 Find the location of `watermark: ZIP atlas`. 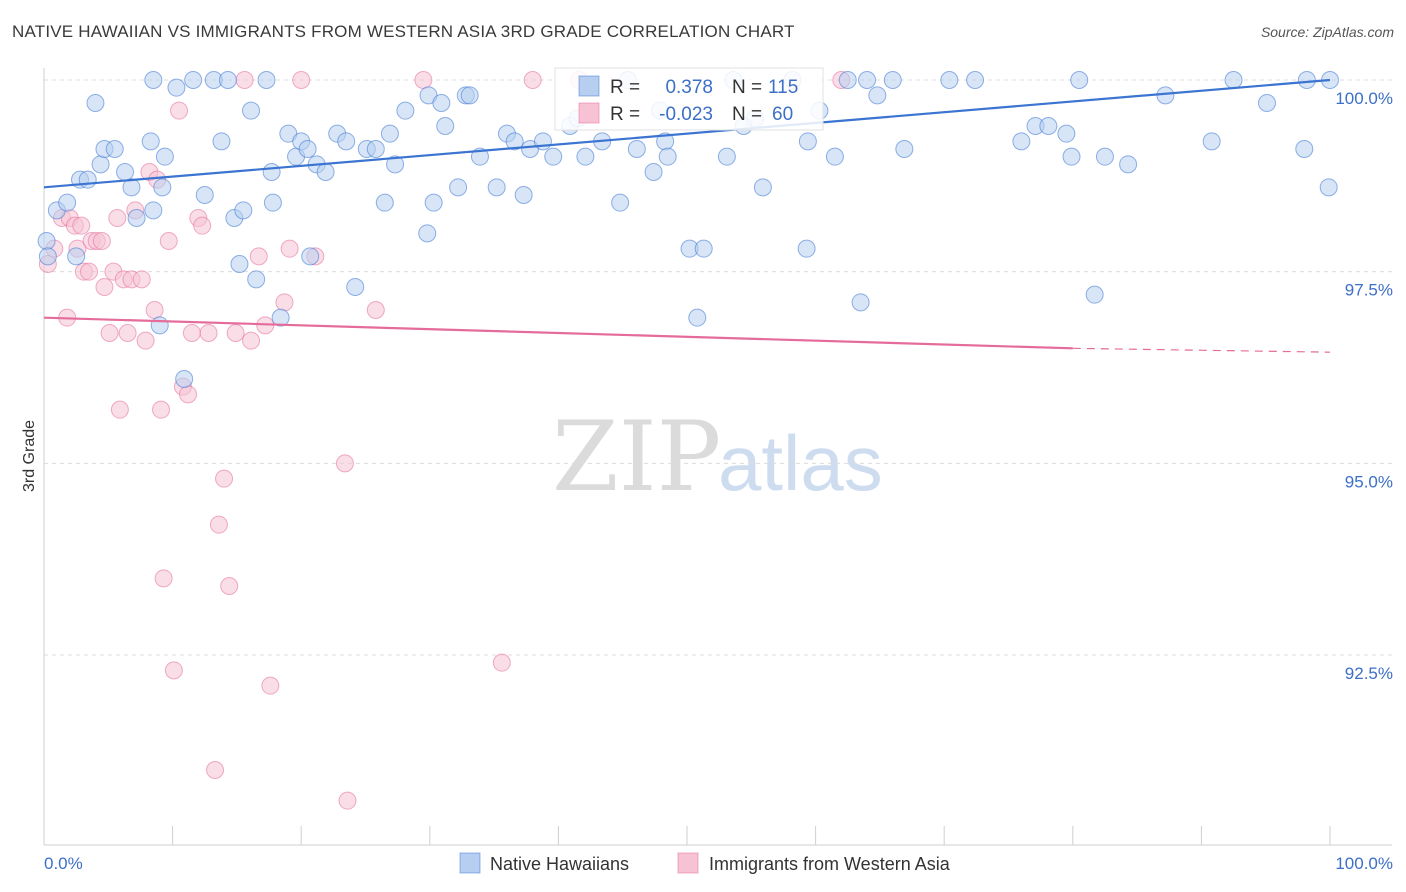

watermark: ZIP atlas is located at coordinates (717, 457).